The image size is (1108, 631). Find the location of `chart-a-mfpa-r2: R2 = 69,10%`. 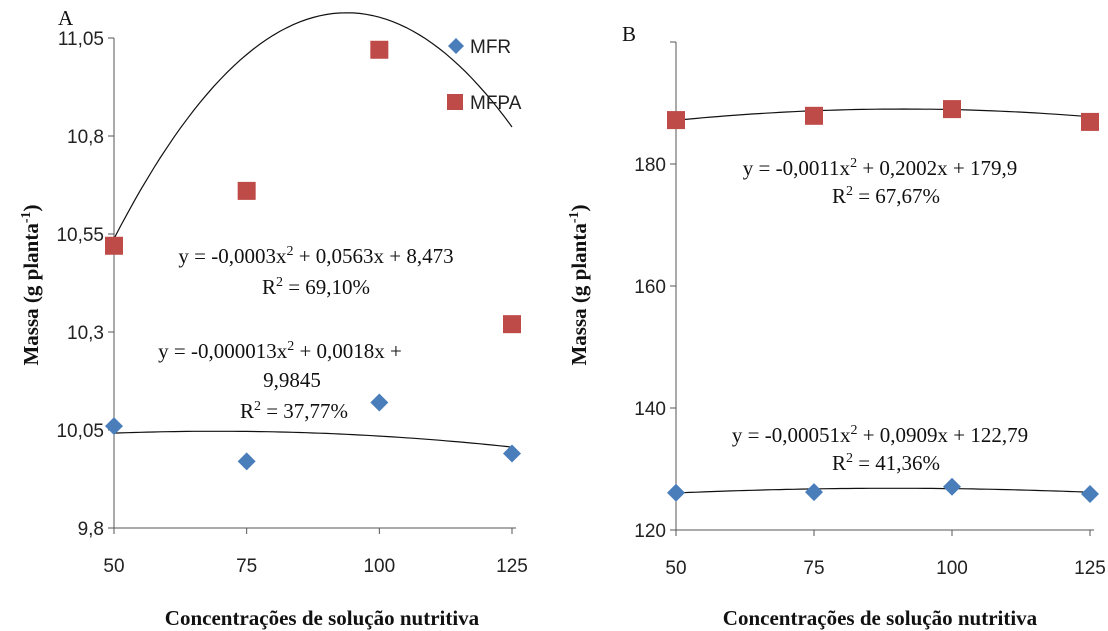

chart-a-mfpa-r2: R2 = 69,10% is located at coordinates (316, 287).